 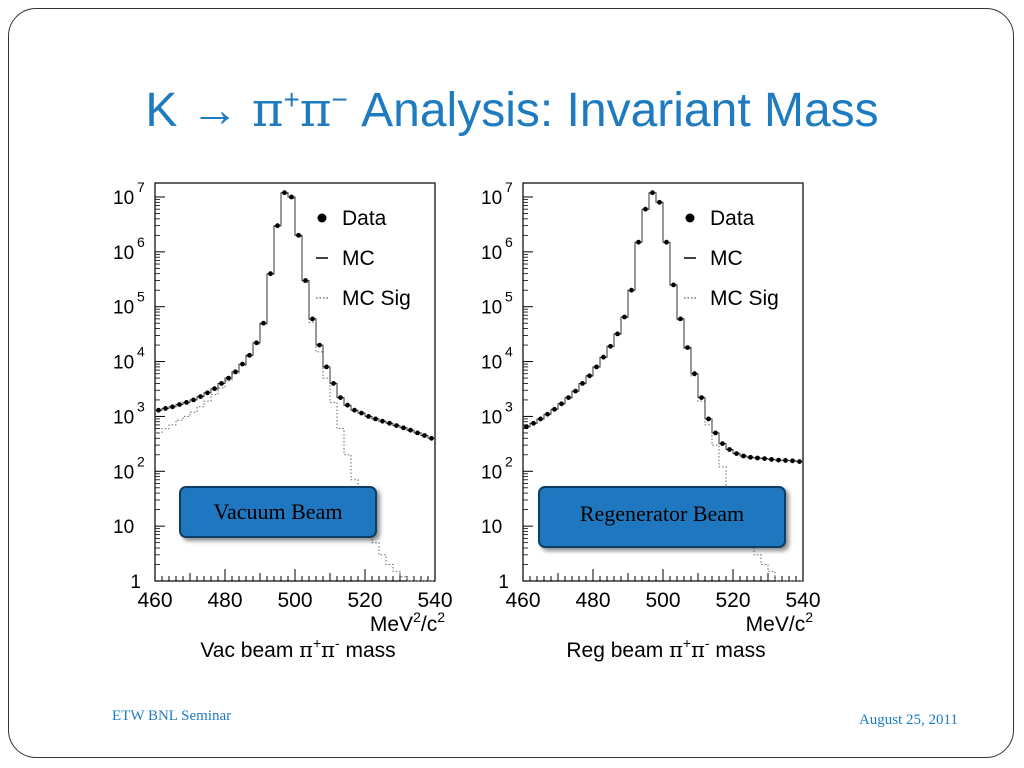 I want to click on unit-suffix: /c, so click(x=797, y=624).